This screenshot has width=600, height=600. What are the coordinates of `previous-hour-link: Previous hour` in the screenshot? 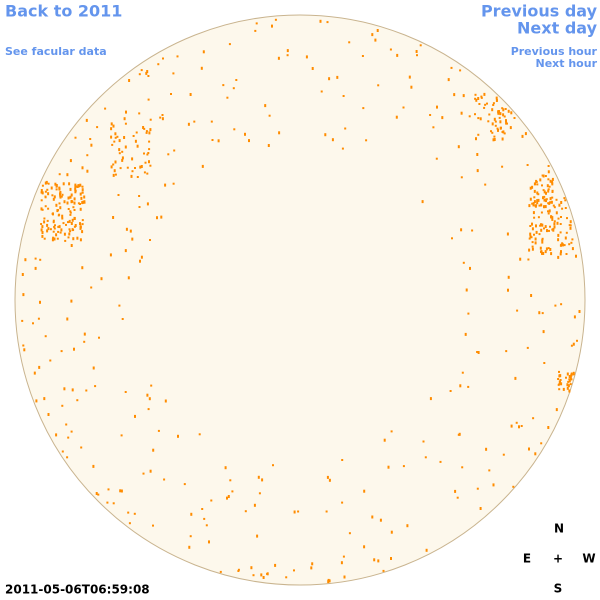 It's located at (554, 51).